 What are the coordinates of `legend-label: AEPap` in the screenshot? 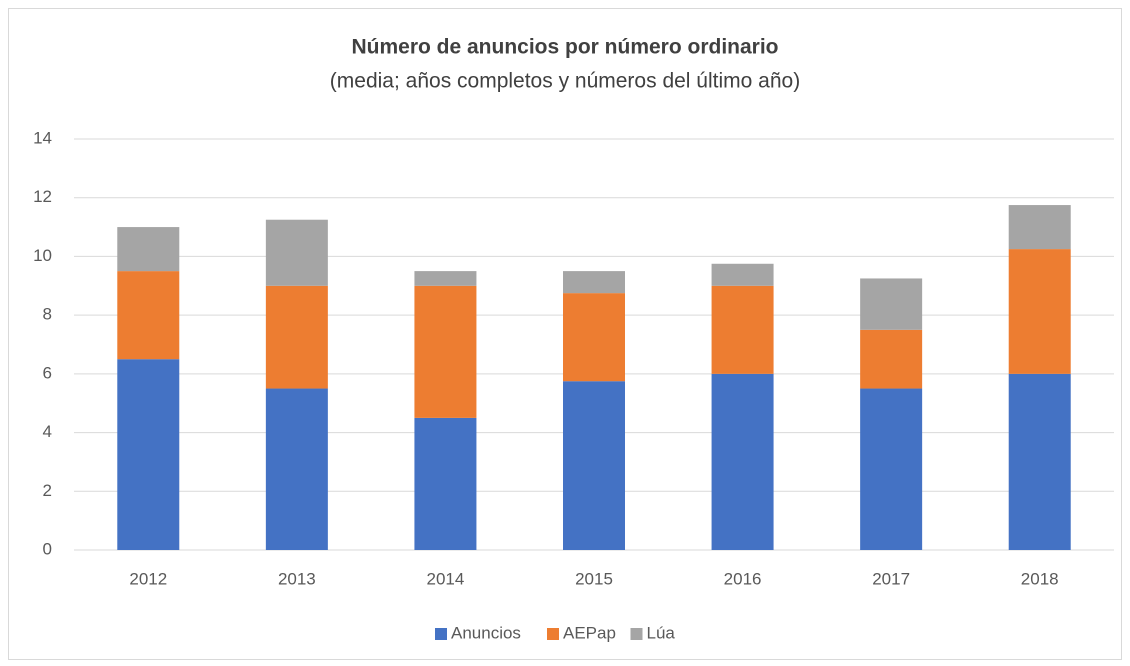 It's located at (589, 632).